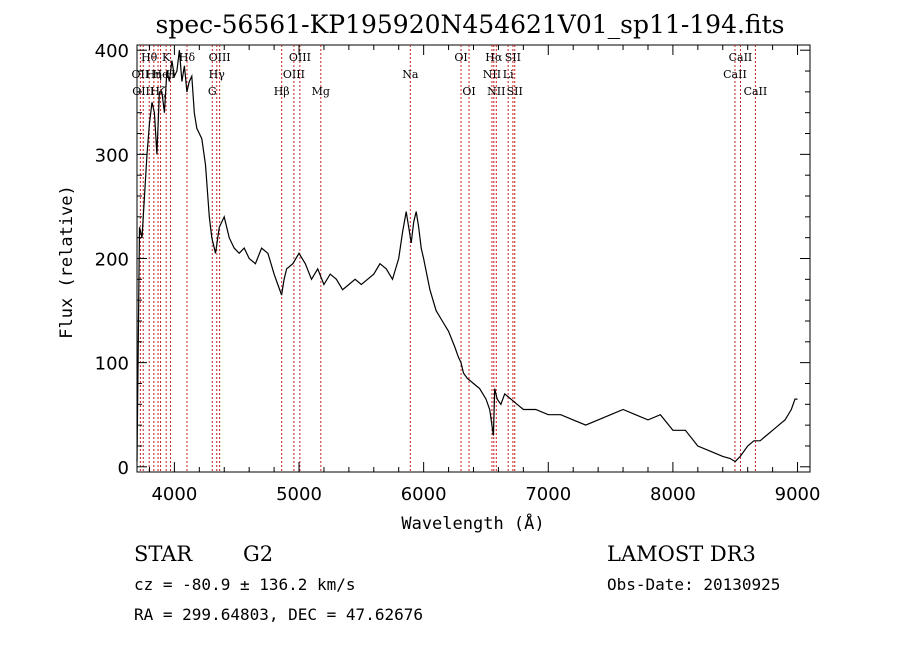 This screenshot has width=900, height=649. What do you see at coordinates (112, 260) in the screenshot?
I see `y-tick-label: 200` at bounding box center [112, 260].